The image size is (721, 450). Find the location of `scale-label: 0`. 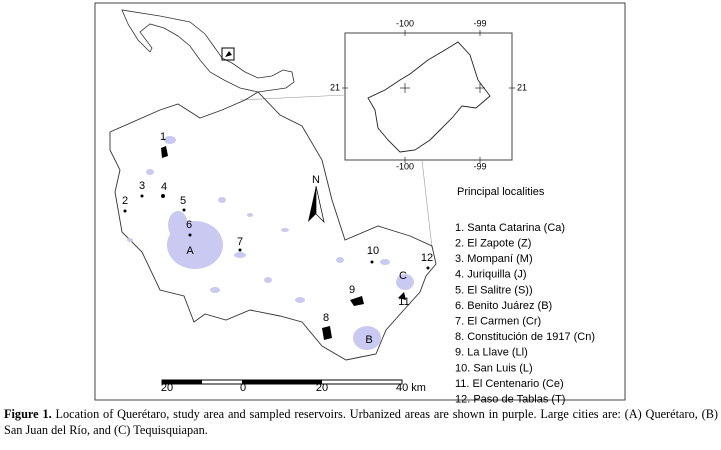

scale-label: 0 is located at coordinates (243, 388).